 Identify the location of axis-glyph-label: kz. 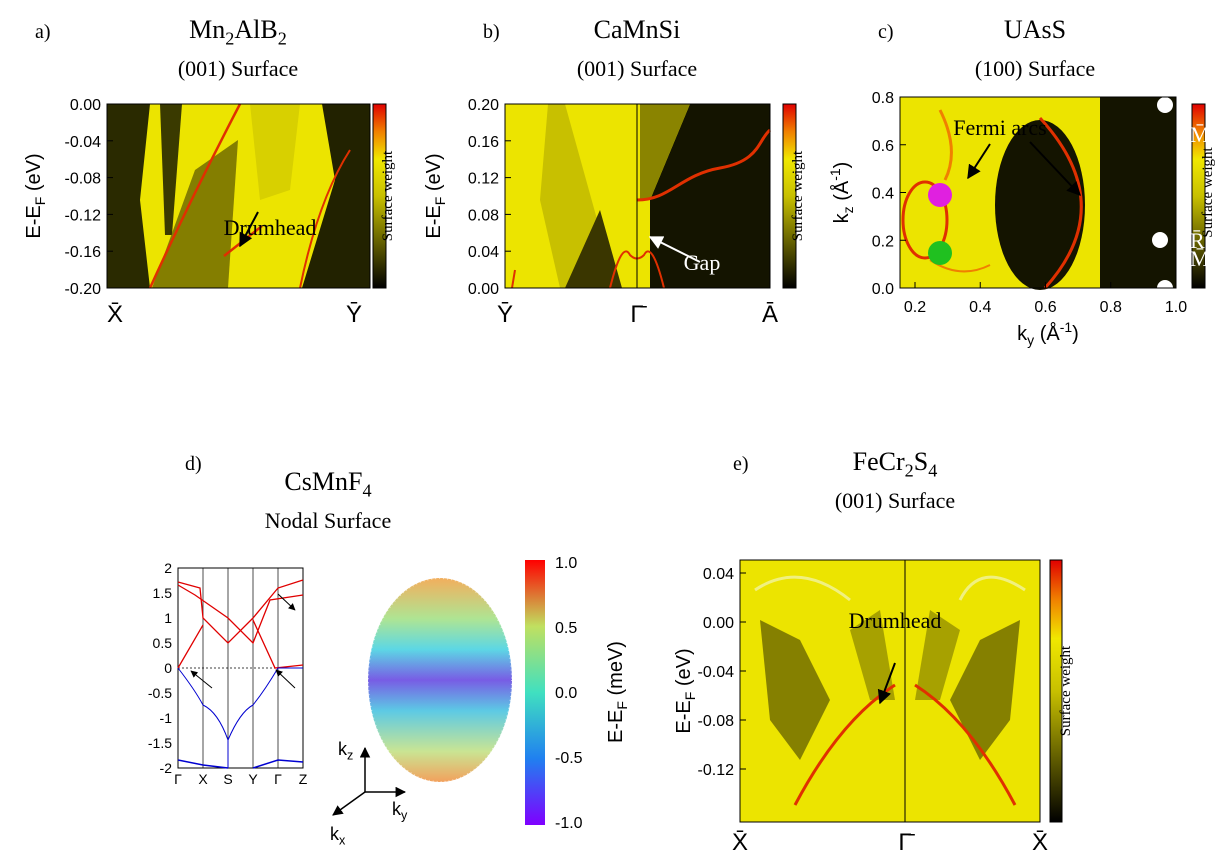
(345, 751).